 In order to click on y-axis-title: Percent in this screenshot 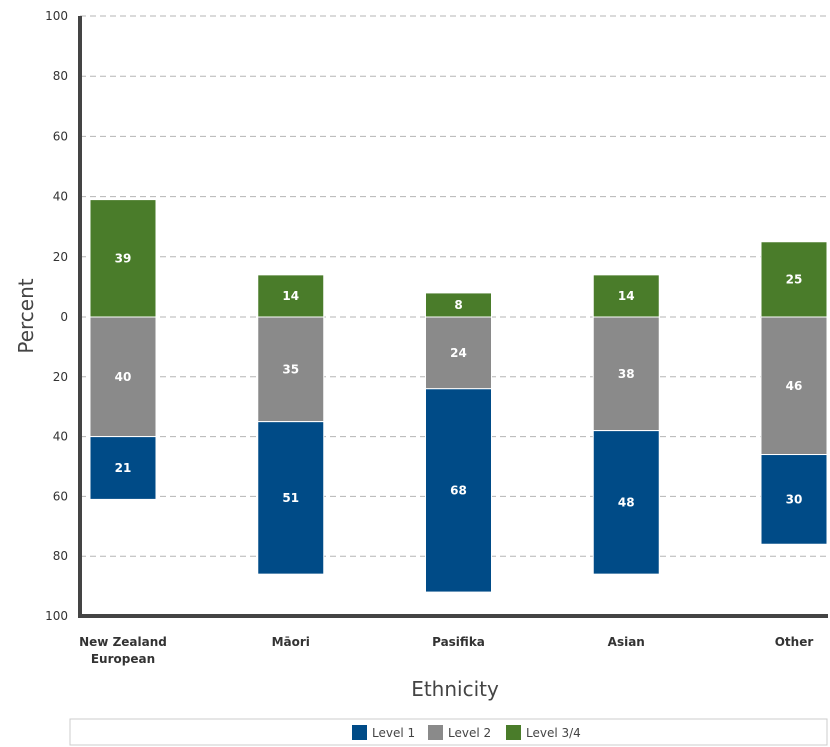, I will do `click(26, 315)`.